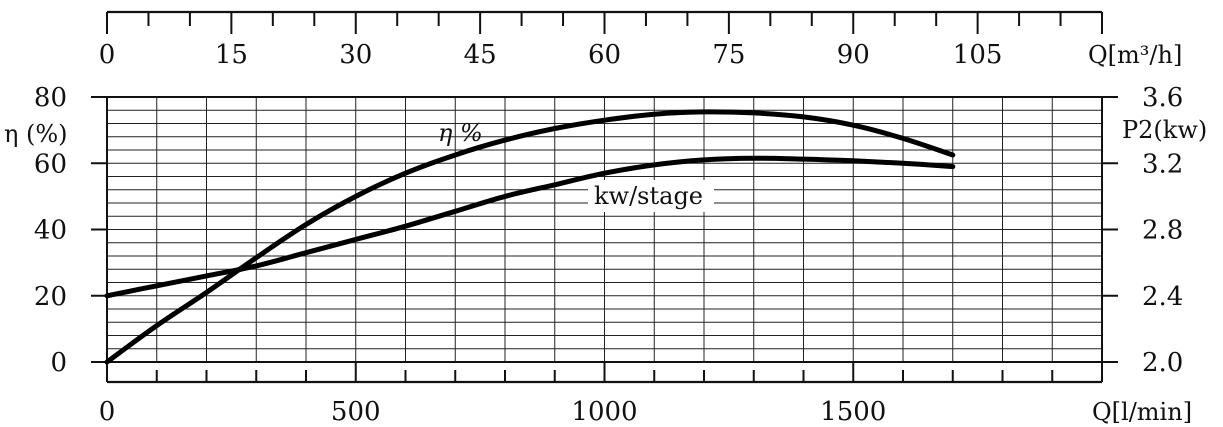 The image size is (1223, 427). I want to click on bottom-axis-tick-label: 1000, so click(604, 412).